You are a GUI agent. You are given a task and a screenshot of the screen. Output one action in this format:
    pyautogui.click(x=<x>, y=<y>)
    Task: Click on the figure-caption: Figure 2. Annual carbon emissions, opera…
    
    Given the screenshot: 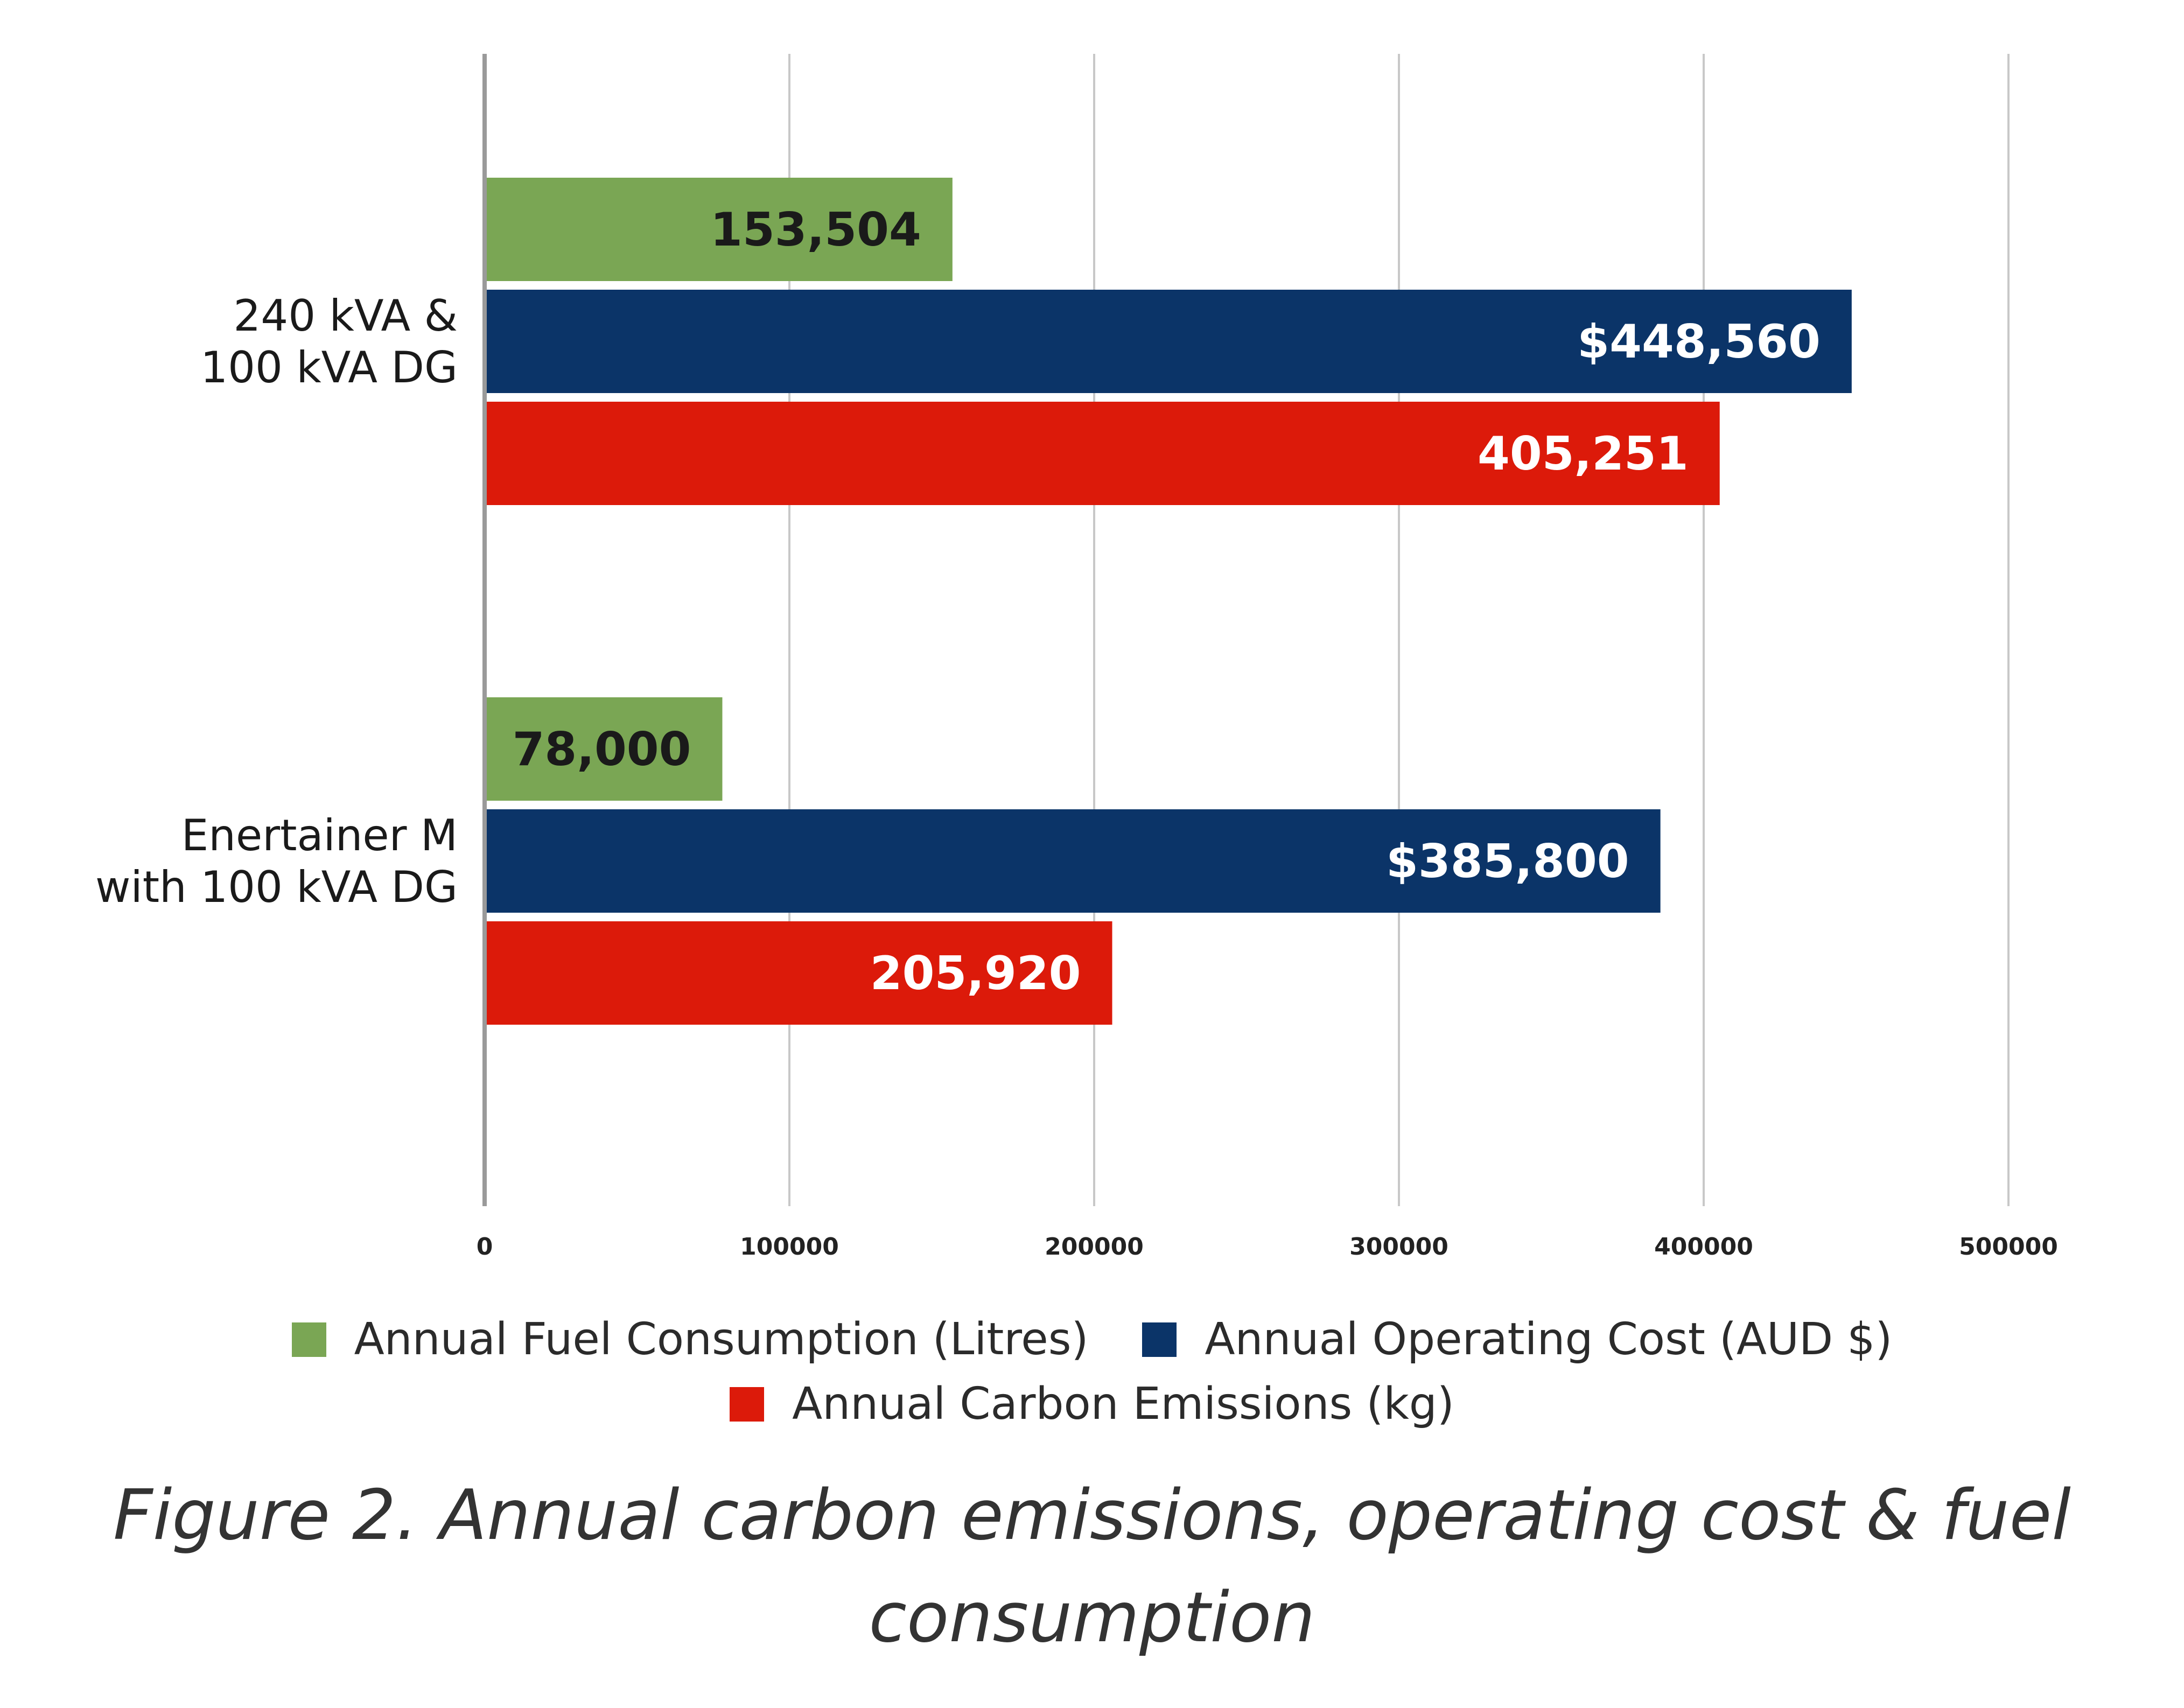 What is the action you would take?
    pyautogui.click(x=1092, y=1567)
    